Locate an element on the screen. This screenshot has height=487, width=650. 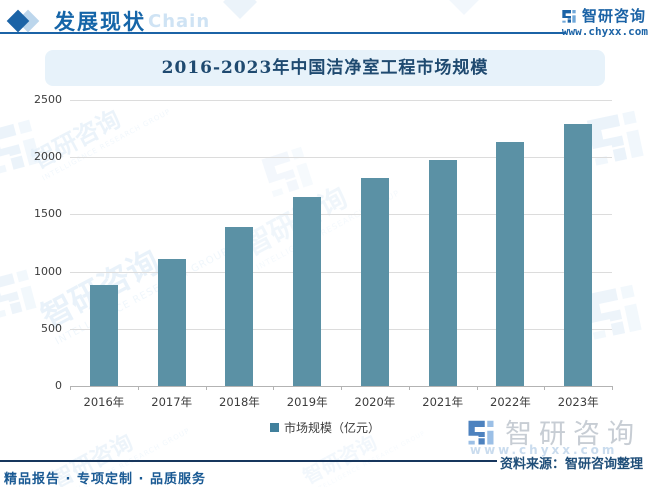
legend-label: 市场规模（亿元） is located at coordinates (331, 428).